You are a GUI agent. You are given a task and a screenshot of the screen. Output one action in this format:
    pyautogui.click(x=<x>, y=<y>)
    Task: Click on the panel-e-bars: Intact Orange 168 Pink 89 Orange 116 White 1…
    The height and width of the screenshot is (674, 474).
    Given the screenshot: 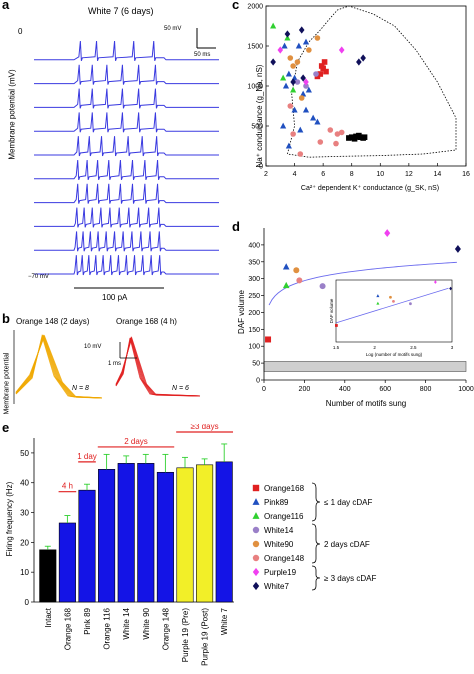 What is the action you would take?
    pyautogui.click(x=136, y=554)
    